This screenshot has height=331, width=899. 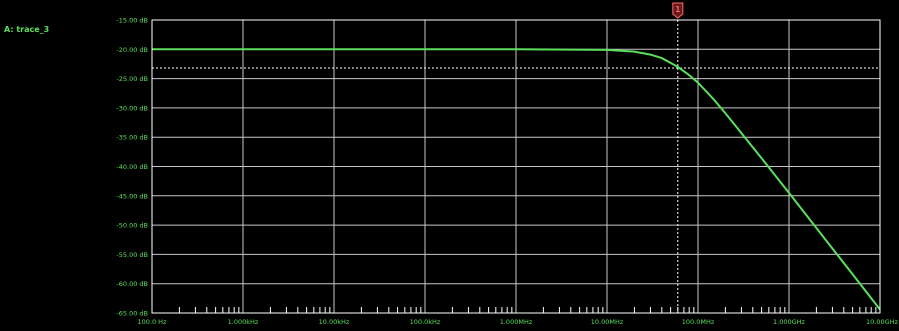 What do you see at coordinates (527, 310) in the screenshot?
I see `minor-ticks` at bounding box center [527, 310].